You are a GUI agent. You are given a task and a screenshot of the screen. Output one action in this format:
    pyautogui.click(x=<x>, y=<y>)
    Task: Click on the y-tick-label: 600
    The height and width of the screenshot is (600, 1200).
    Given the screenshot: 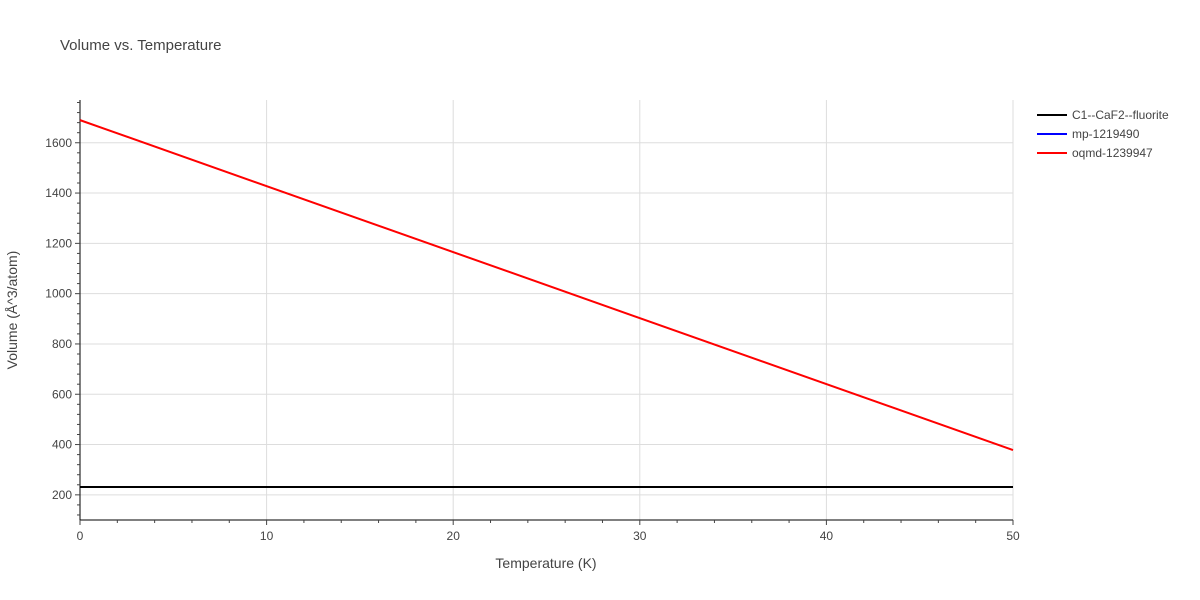 What is the action you would take?
    pyautogui.click(x=62, y=394)
    